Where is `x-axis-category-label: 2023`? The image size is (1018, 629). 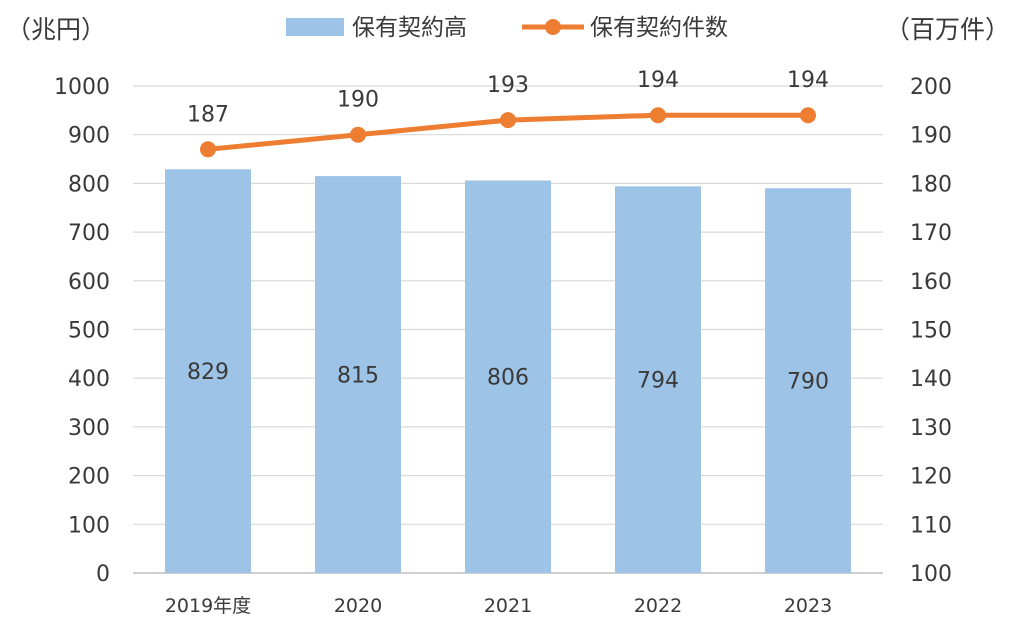
x-axis-category-label: 2023 is located at coordinates (808, 606).